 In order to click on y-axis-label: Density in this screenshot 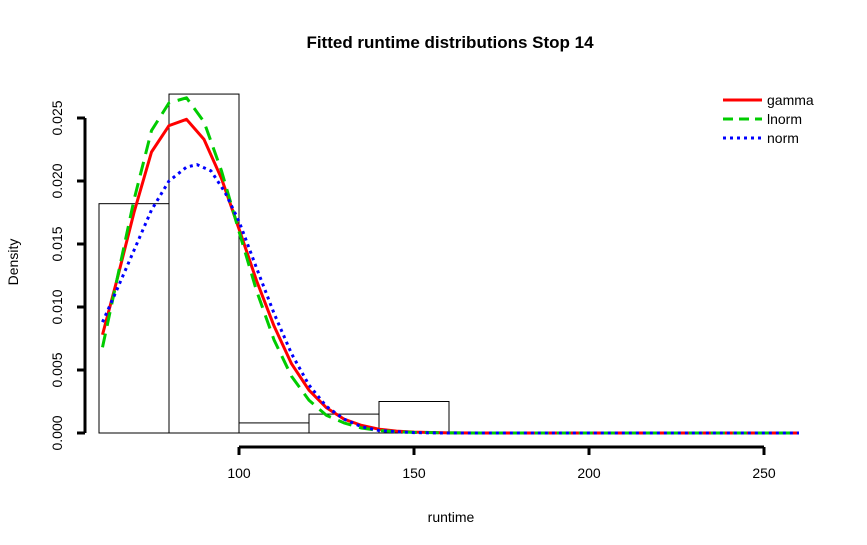, I will do `click(13, 262)`.